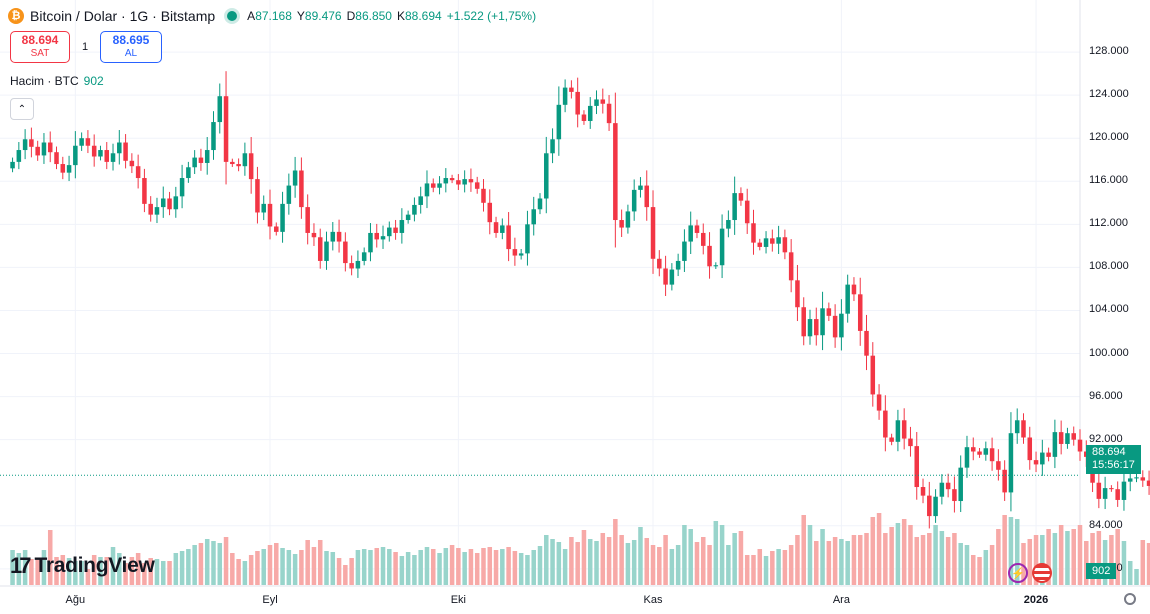 This screenshot has height=614, width=1150. Describe the element at coordinates (85, 47) in the screenshot. I see `quantity-value: 1` at that location.